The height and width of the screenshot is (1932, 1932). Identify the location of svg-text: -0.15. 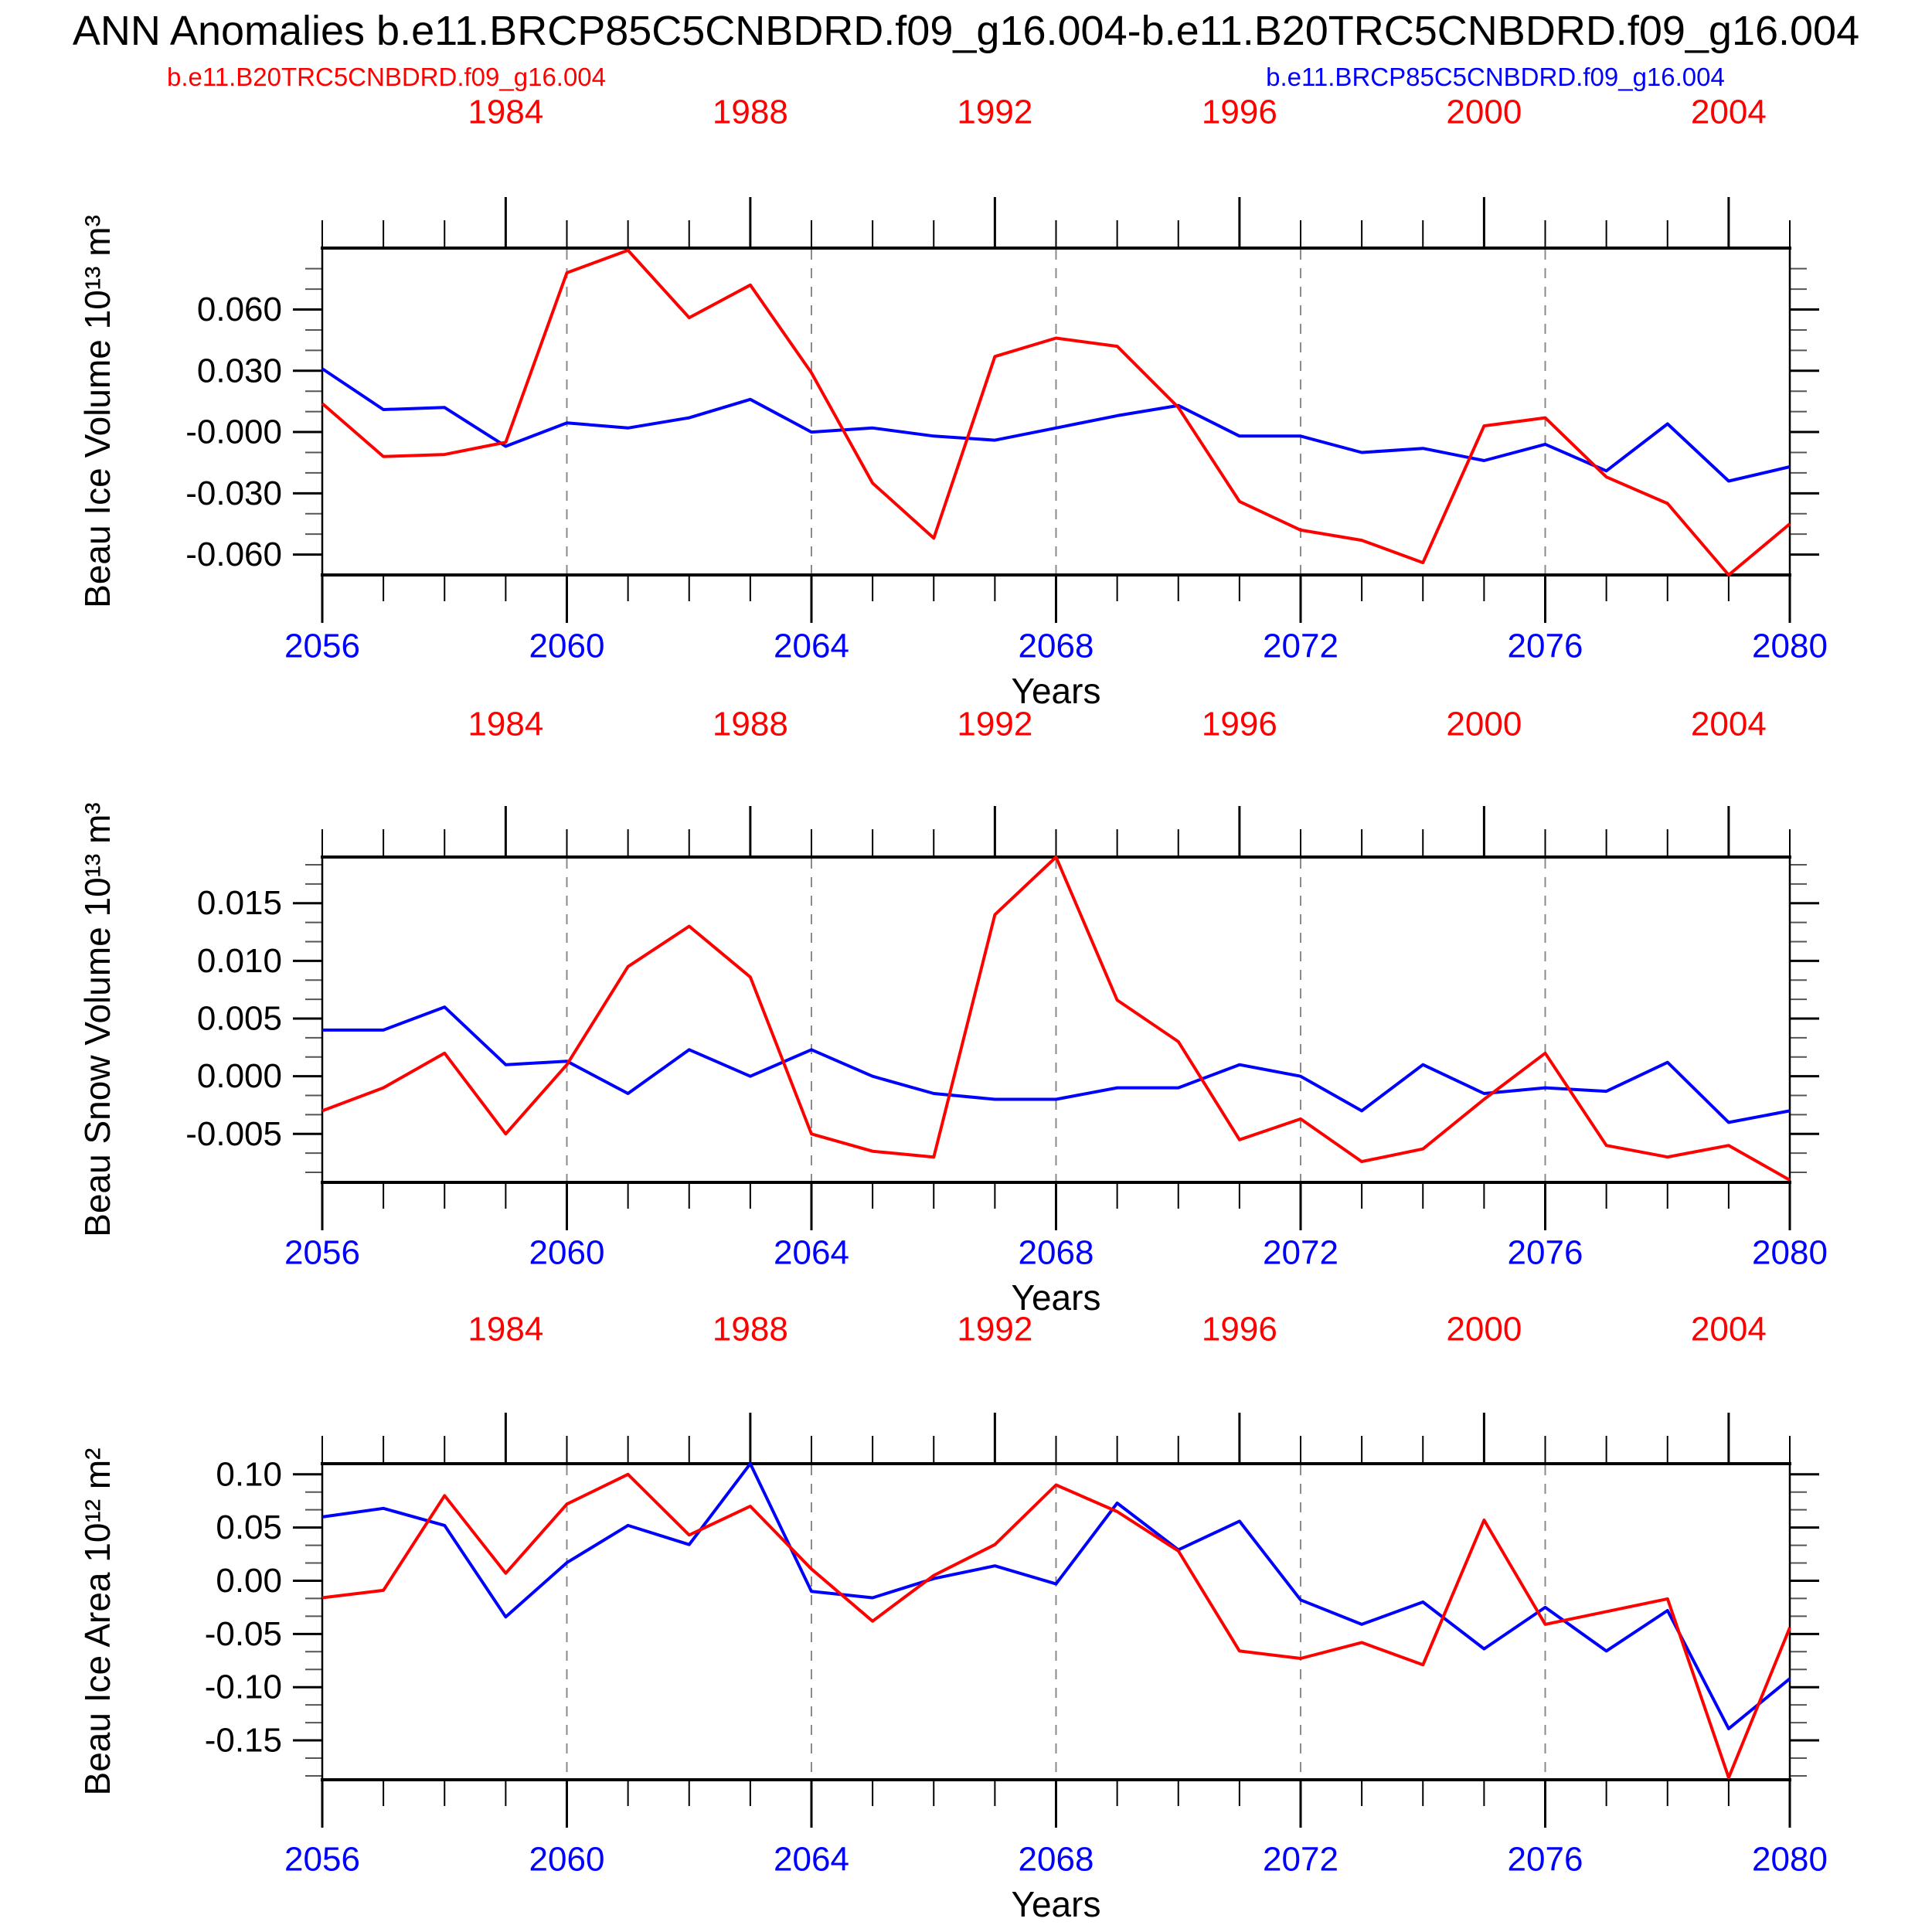
(244, 1741).